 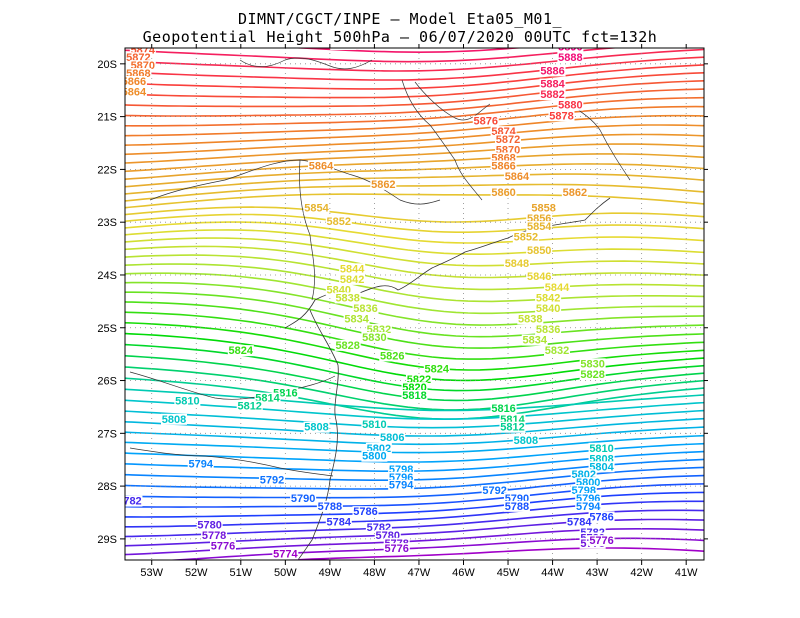 What do you see at coordinates (374, 573) in the screenshot?
I see `lon-label: 48W` at bounding box center [374, 573].